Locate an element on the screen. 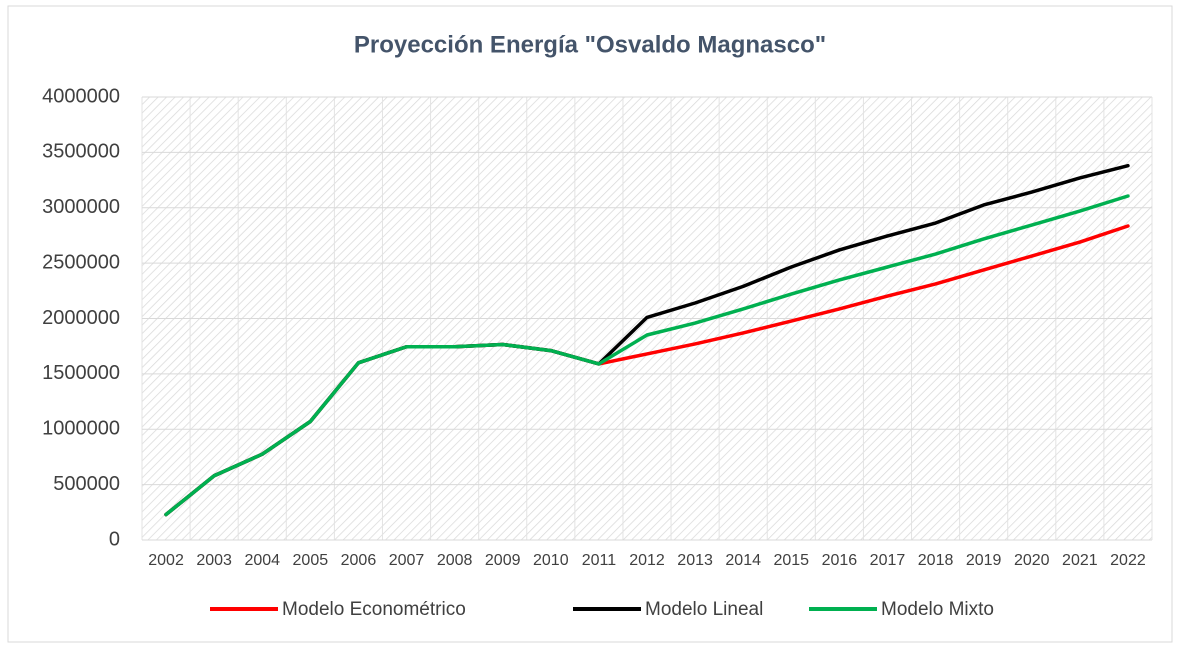 The height and width of the screenshot is (651, 1178). x-tick-label: 2009 is located at coordinates (503, 560).